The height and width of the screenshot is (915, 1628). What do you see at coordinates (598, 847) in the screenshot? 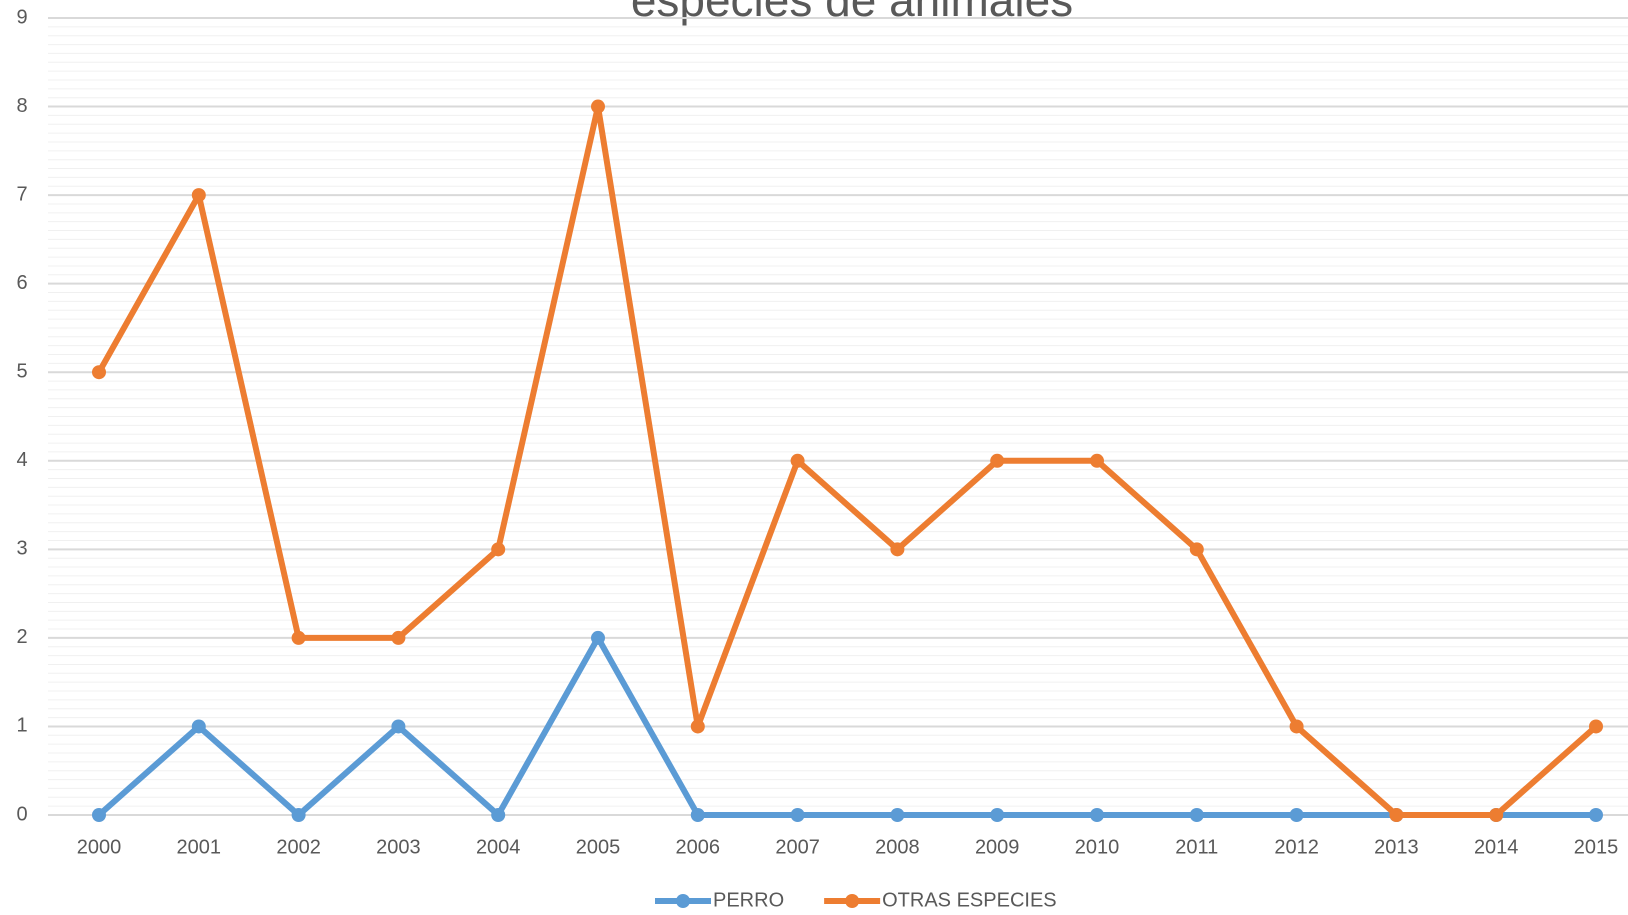
I see `x-tick-label: 2005` at bounding box center [598, 847].